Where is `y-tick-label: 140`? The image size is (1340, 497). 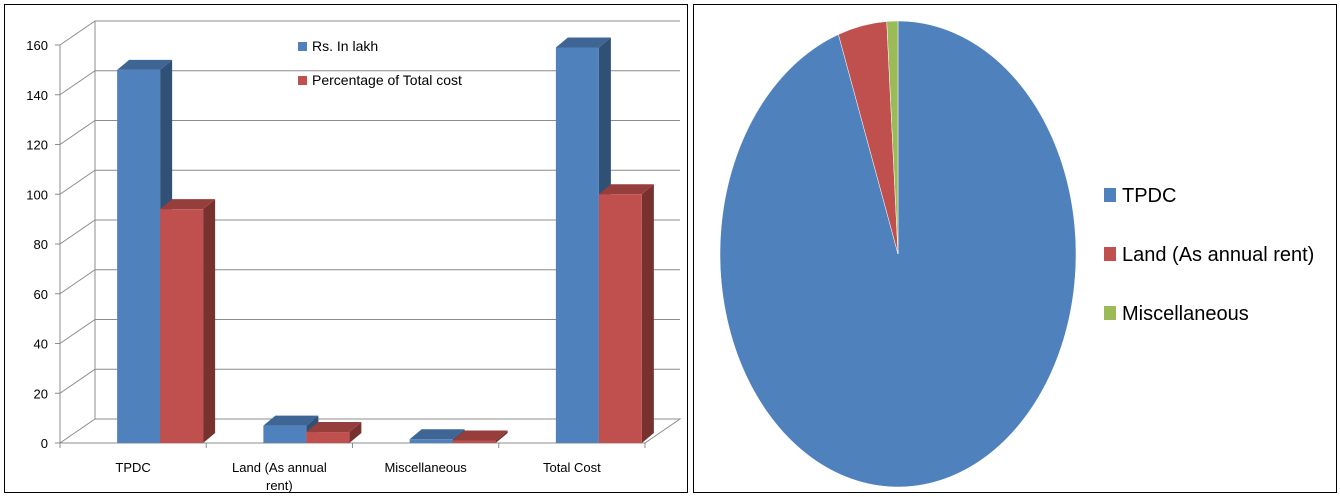 y-tick-label: 140 is located at coordinates (37, 95).